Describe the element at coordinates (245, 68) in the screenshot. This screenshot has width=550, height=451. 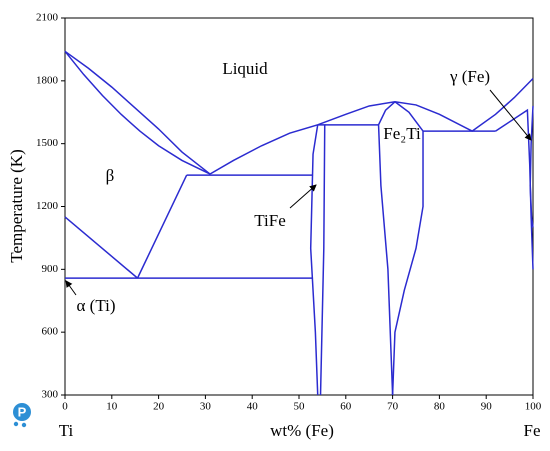
I see `annotation: Liquid` at that location.